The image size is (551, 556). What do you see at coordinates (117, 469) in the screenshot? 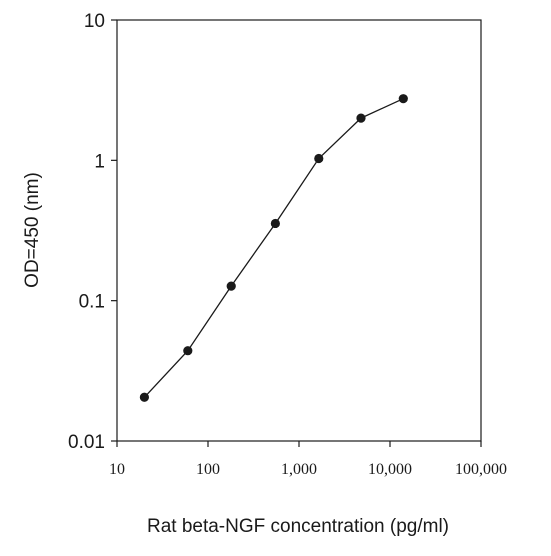
I see `x-tick-label: 10` at bounding box center [117, 469].